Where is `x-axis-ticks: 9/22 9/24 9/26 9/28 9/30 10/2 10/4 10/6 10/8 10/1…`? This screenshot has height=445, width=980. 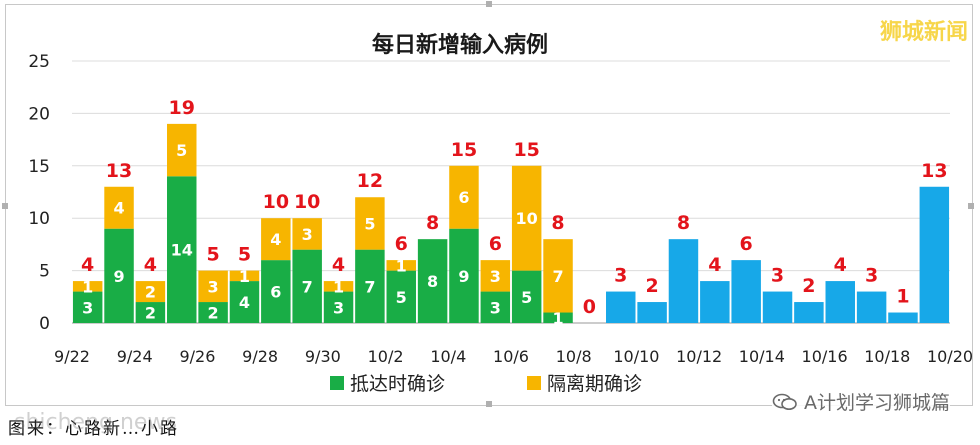 x-axis-ticks: 9/22 9/24 9/26 9/28 9/30 10/2 10/4 10/6 10/8 10/1… is located at coordinates (513, 356).